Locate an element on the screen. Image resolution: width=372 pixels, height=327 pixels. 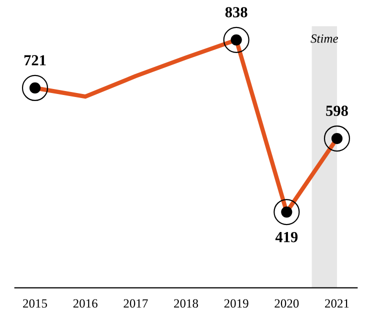
x-tick-label: 2015 is located at coordinates (35, 303).